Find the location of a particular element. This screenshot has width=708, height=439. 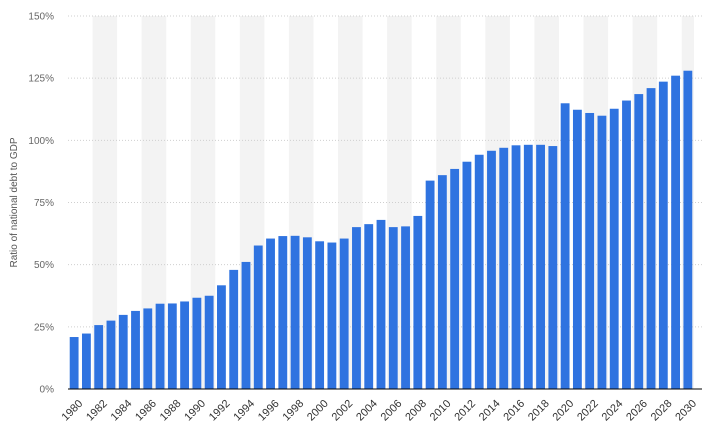

x-tick-label: 2030 is located at coordinates (686, 411).